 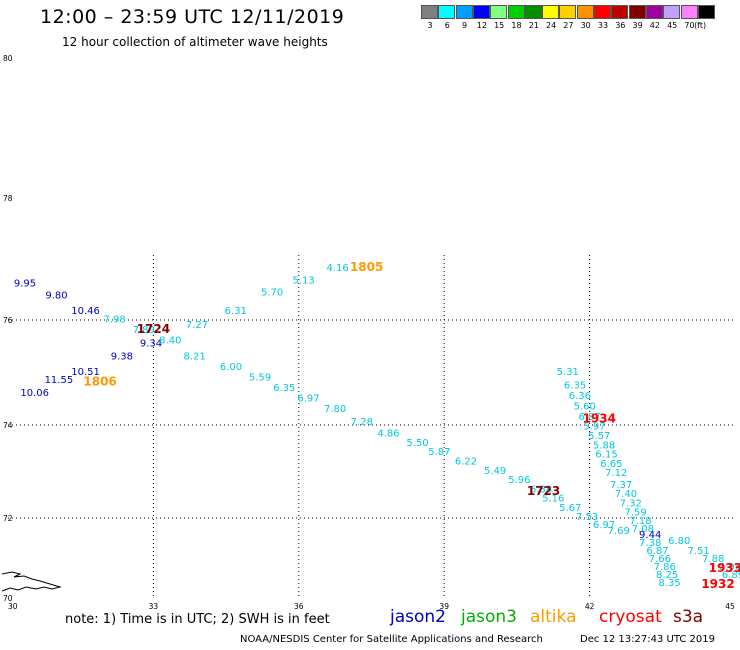 What do you see at coordinates (553, 617) in the screenshot?
I see `satellite-legend-altika: altika` at bounding box center [553, 617].